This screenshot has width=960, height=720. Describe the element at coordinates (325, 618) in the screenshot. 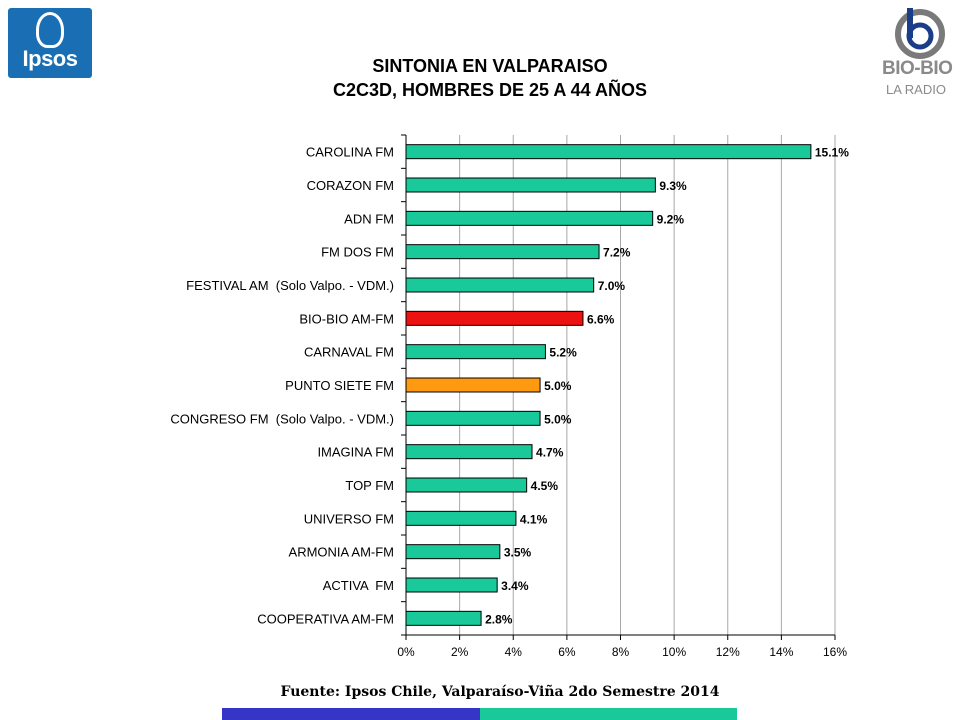

I see `category-label: COOPERATIVA AM-FM` at that location.